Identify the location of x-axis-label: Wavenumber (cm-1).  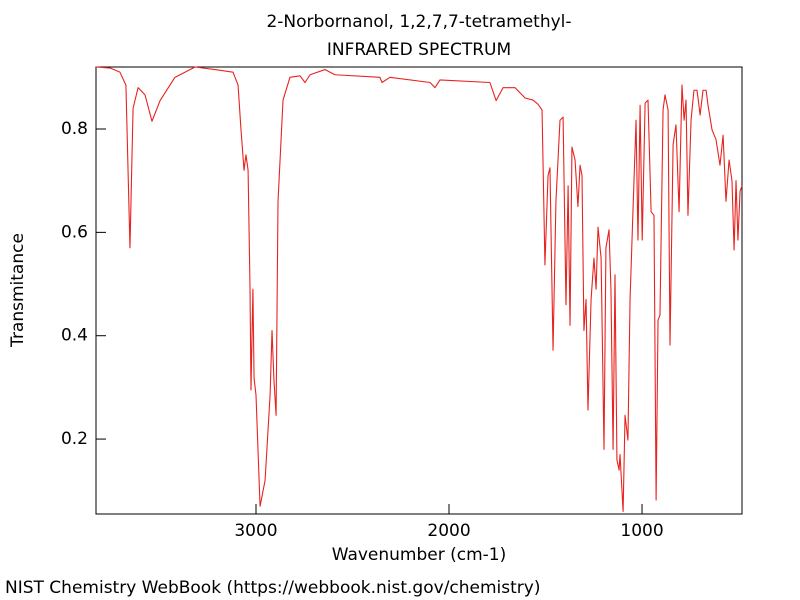
(419, 555).